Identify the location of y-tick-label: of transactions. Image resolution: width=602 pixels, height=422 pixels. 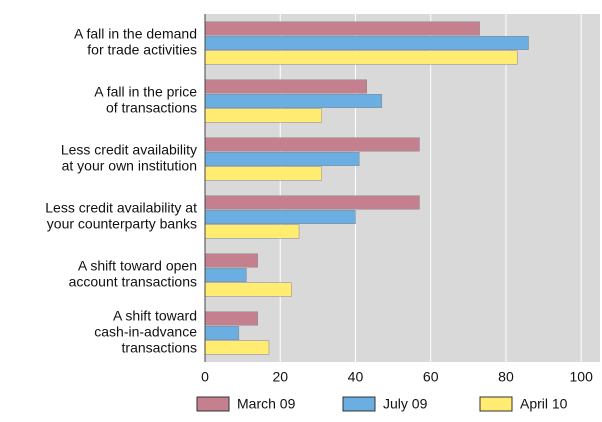
(151, 108).